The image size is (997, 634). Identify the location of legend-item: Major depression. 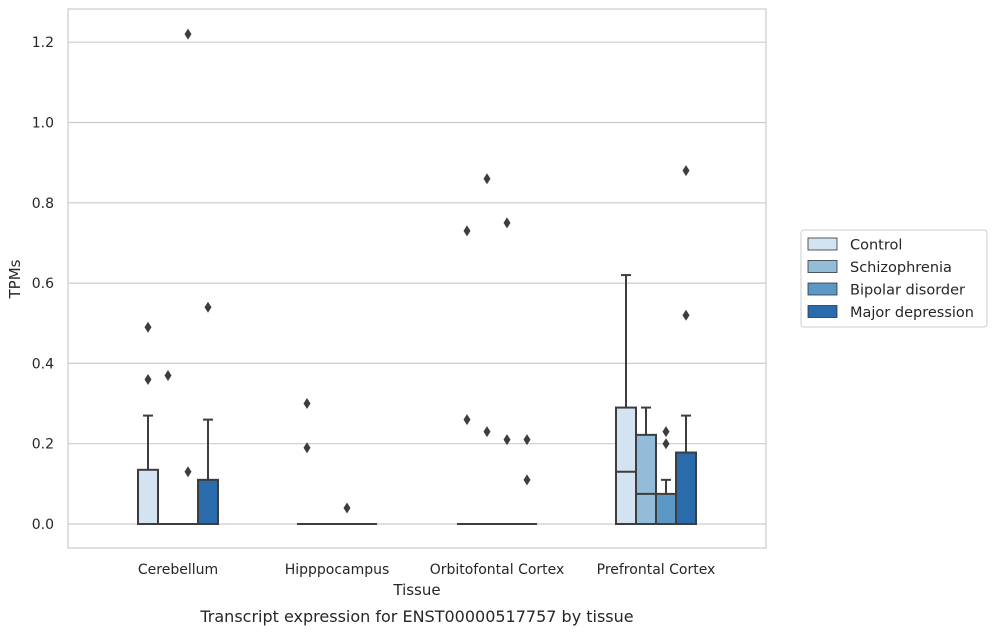
(890, 313).